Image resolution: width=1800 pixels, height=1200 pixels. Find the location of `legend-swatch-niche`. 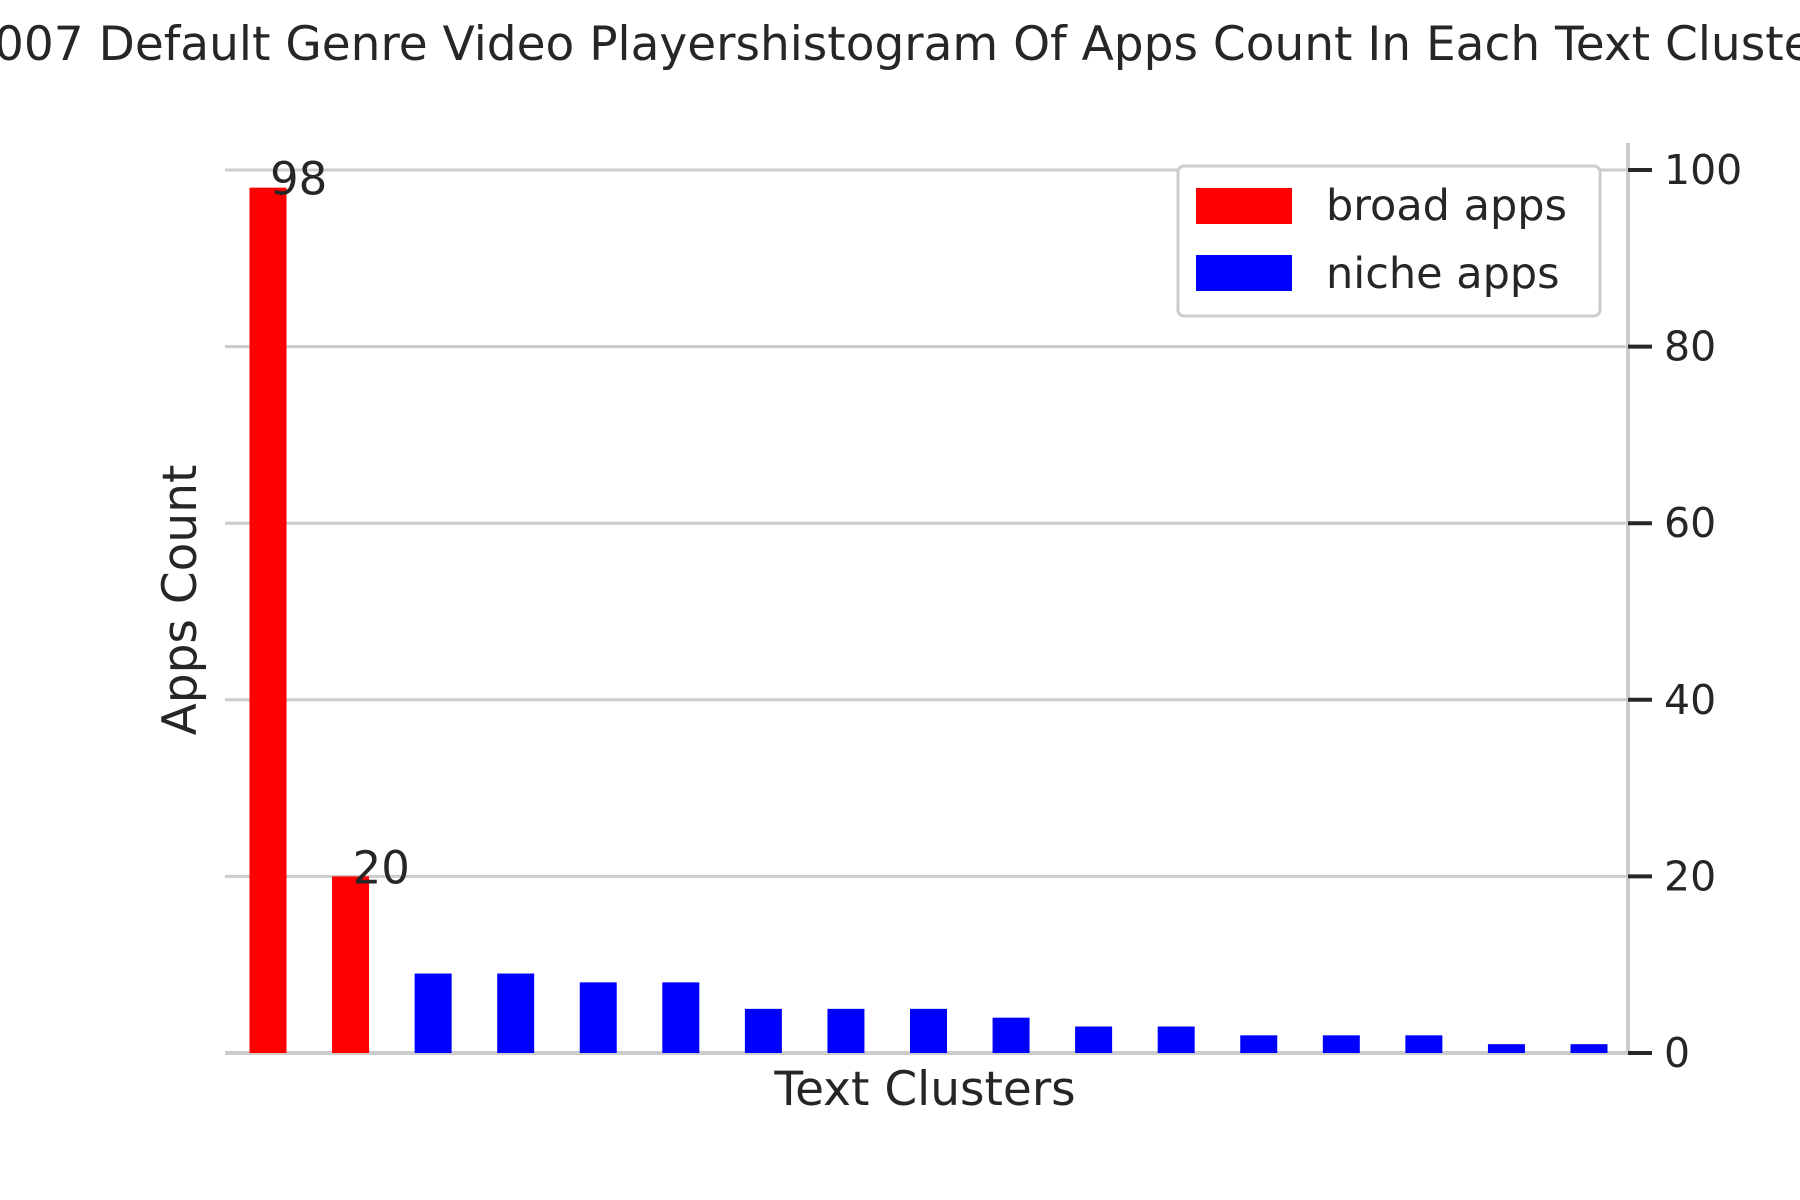

legend-swatch-niche is located at coordinates (1244, 273).